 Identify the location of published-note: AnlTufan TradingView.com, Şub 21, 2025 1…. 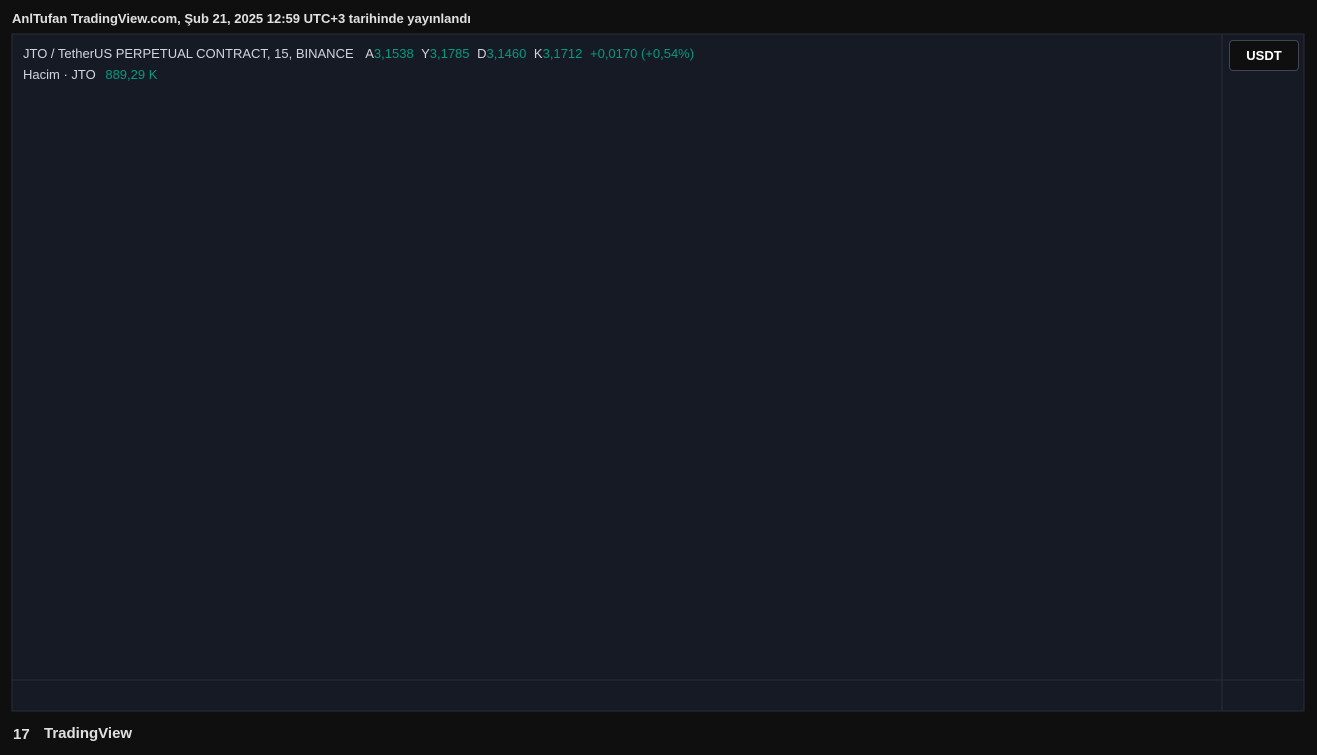
(241, 18).